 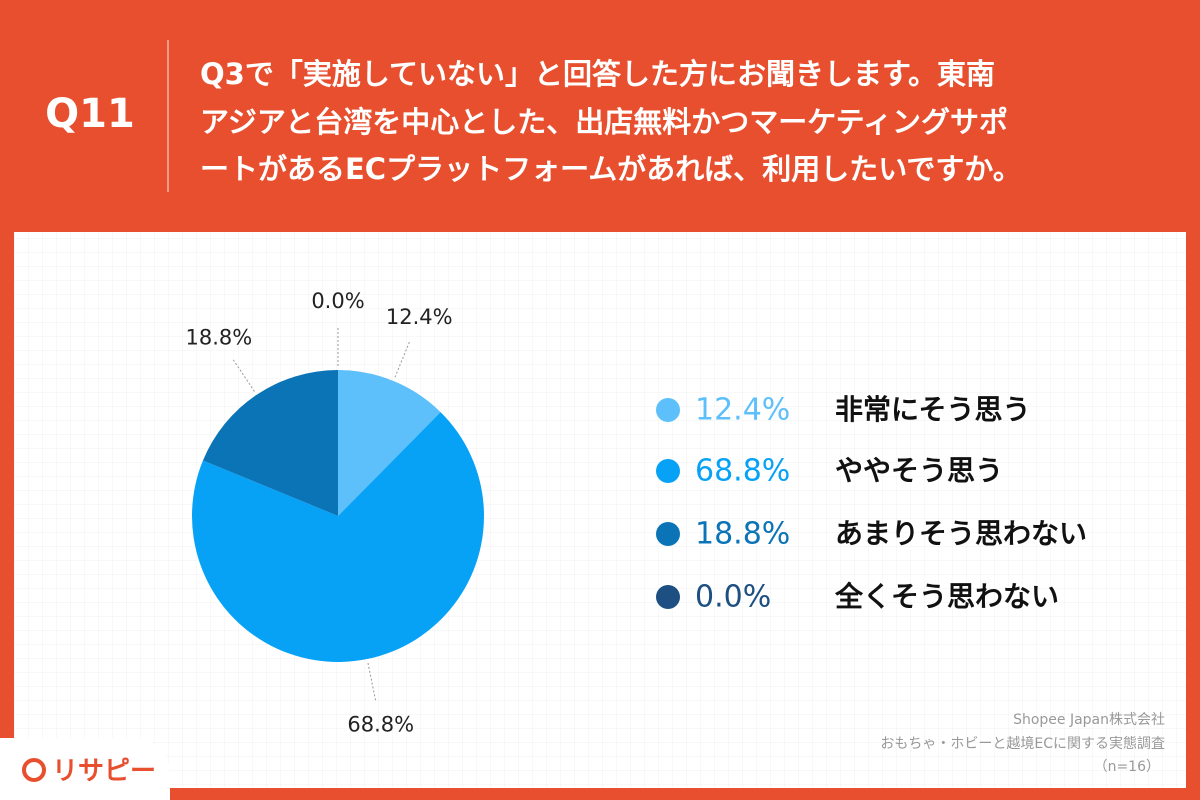 What do you see at coordinates (380, 725) in the screenshot?
I see `slice-label: 68.8%` at bounding box center [380, 725].